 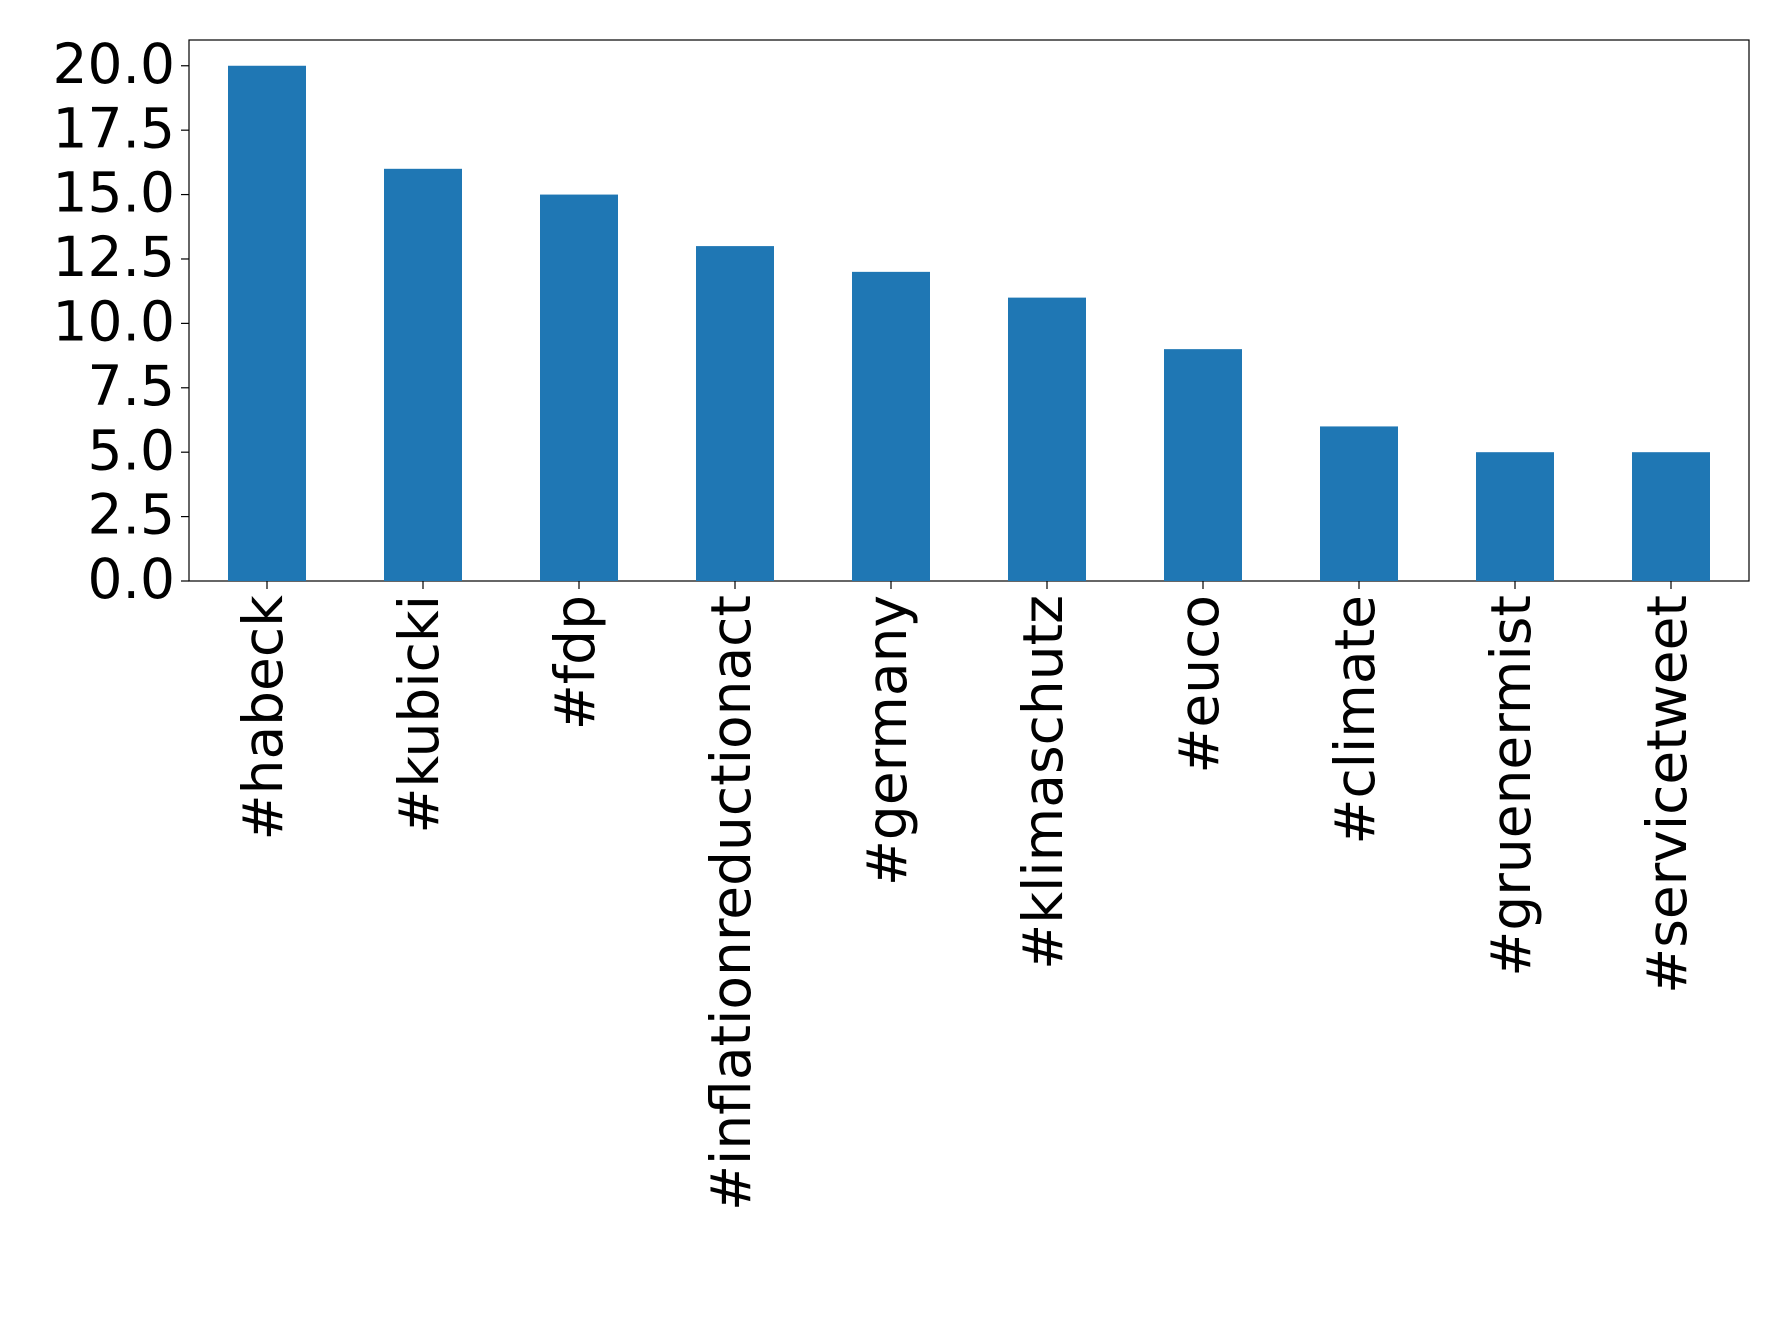 I want to click on y-tick-label: 7.5, so click(x=131, y=386).